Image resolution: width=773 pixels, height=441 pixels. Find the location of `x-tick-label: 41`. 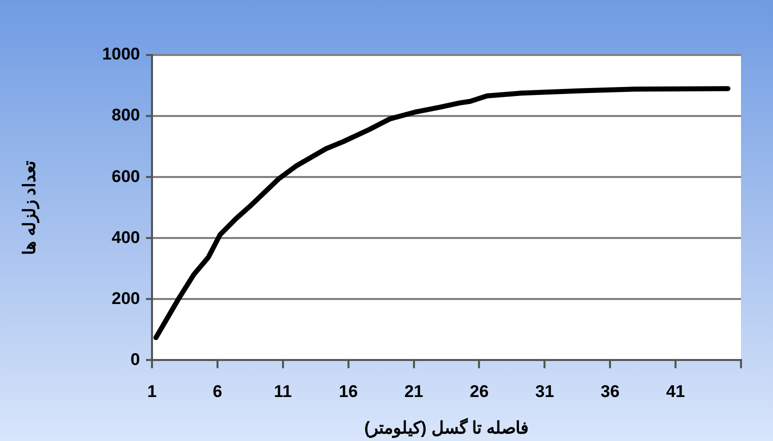

x-tick-label: 41 is located at coordinates (676, 392).